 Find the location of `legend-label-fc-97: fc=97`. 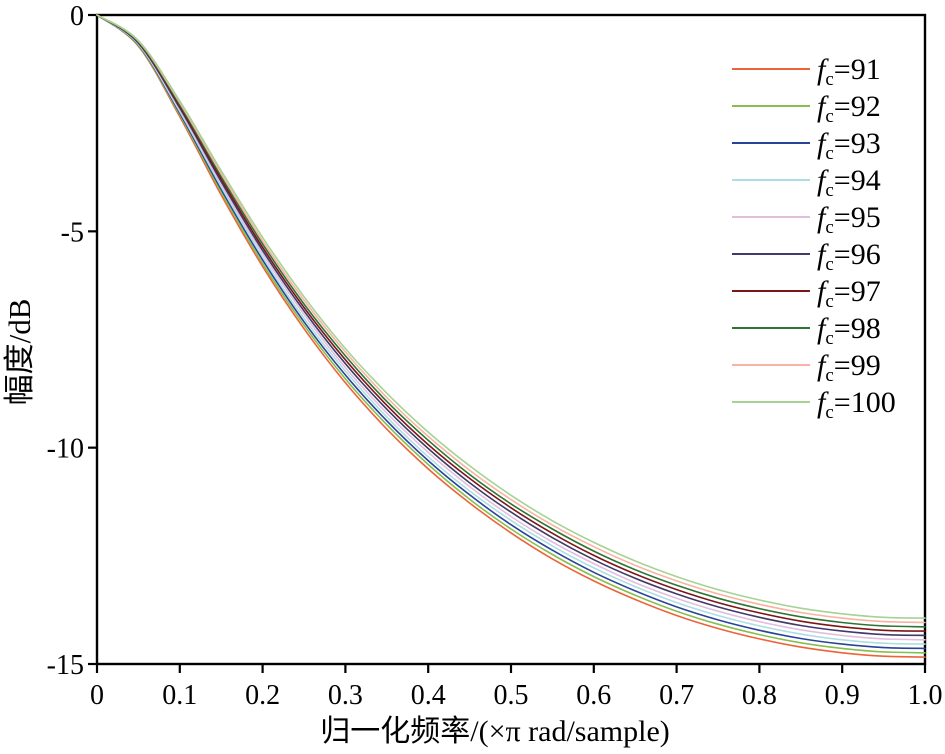

legend-label-fc-97: fc=97 is located at coordinates (849, 293).